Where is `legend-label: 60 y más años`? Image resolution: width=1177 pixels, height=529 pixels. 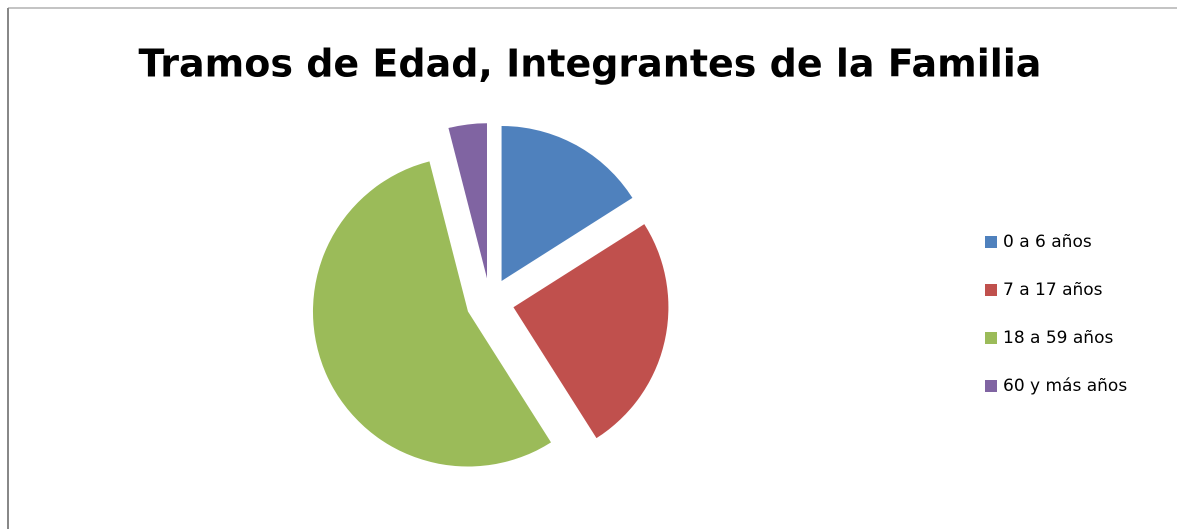
legend-label: 60 y más años is located at coordinates (1065, 386).